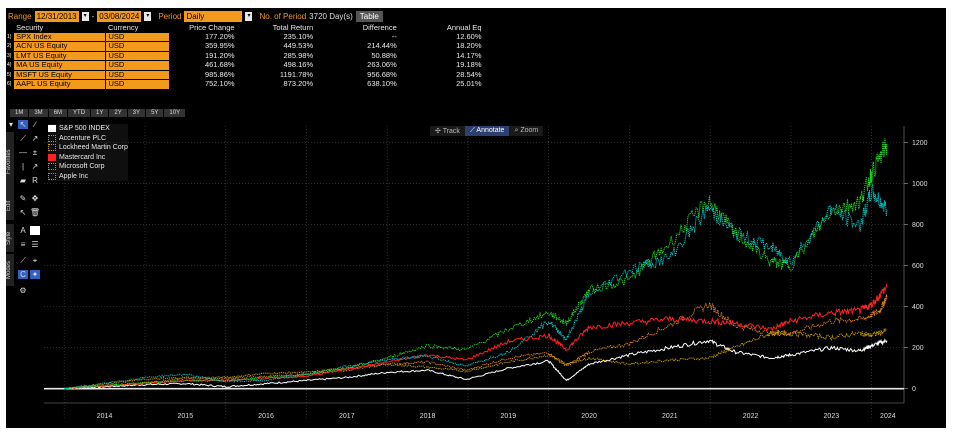 Image resolution: width=962 pixels, height=434 pixels. I want to click on period-button-10y: 10Y, so click(175, 113).